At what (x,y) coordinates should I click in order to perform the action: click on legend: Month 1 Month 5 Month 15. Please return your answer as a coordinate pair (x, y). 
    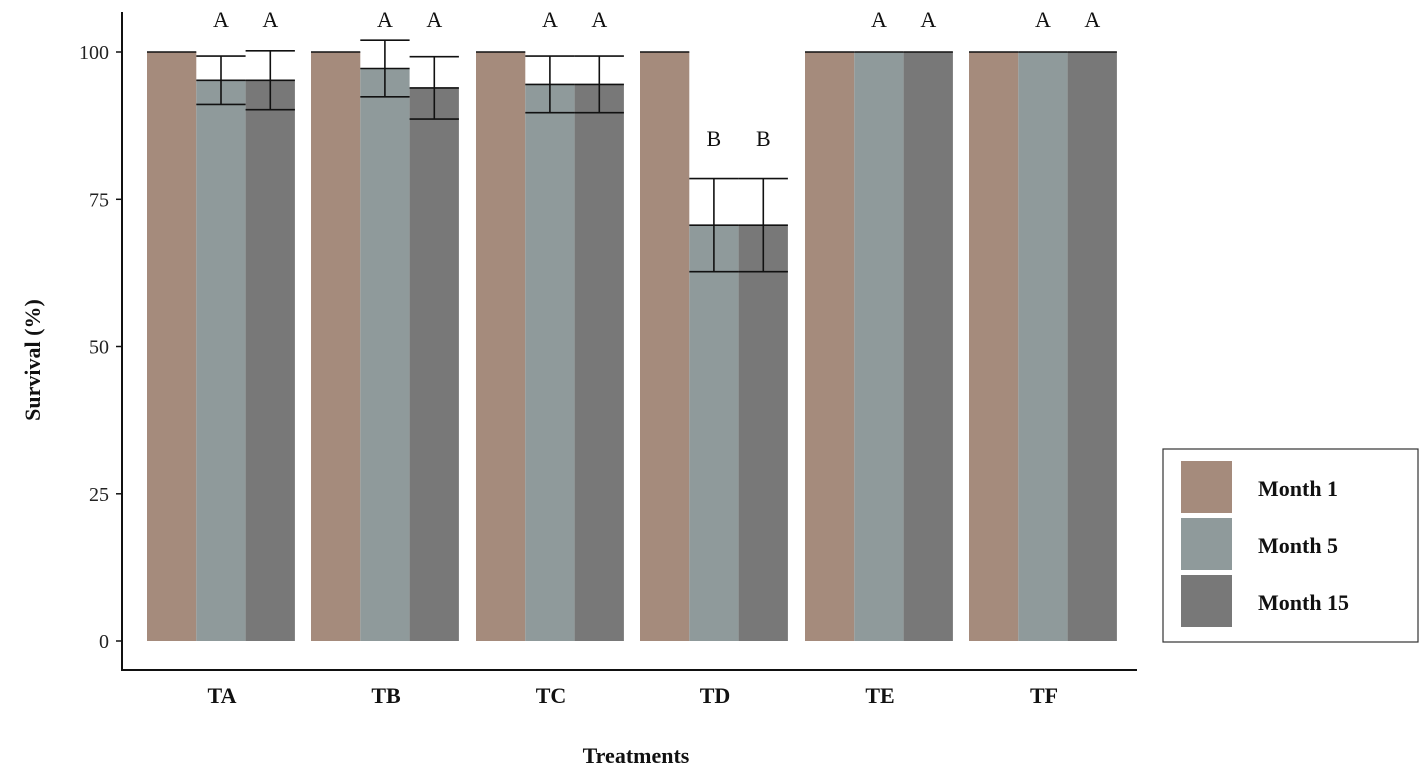
    Looking at the image, I should click on (1290, 545).